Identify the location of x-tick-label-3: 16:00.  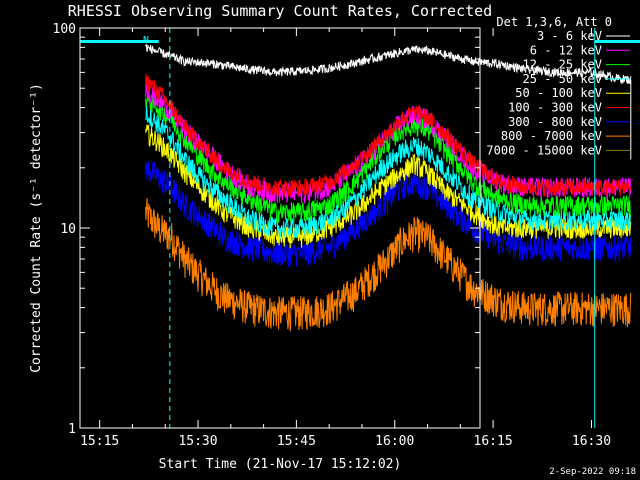
(394, 441).